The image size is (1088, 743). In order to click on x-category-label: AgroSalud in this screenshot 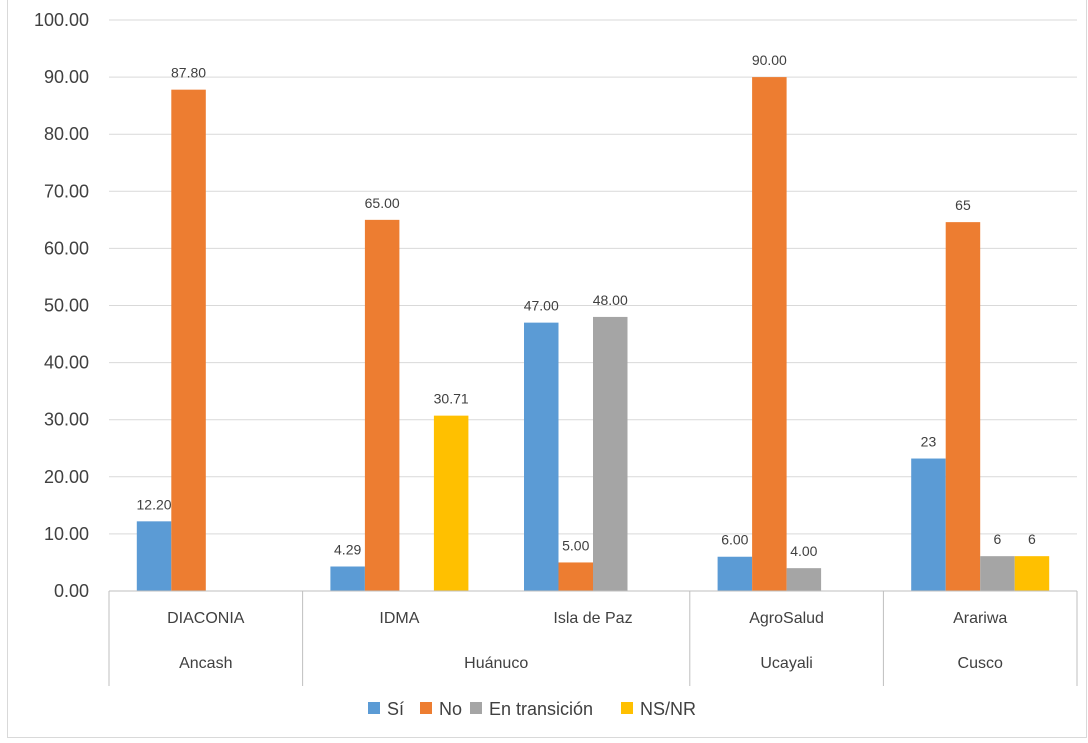, I will do `click(786, 618)`.